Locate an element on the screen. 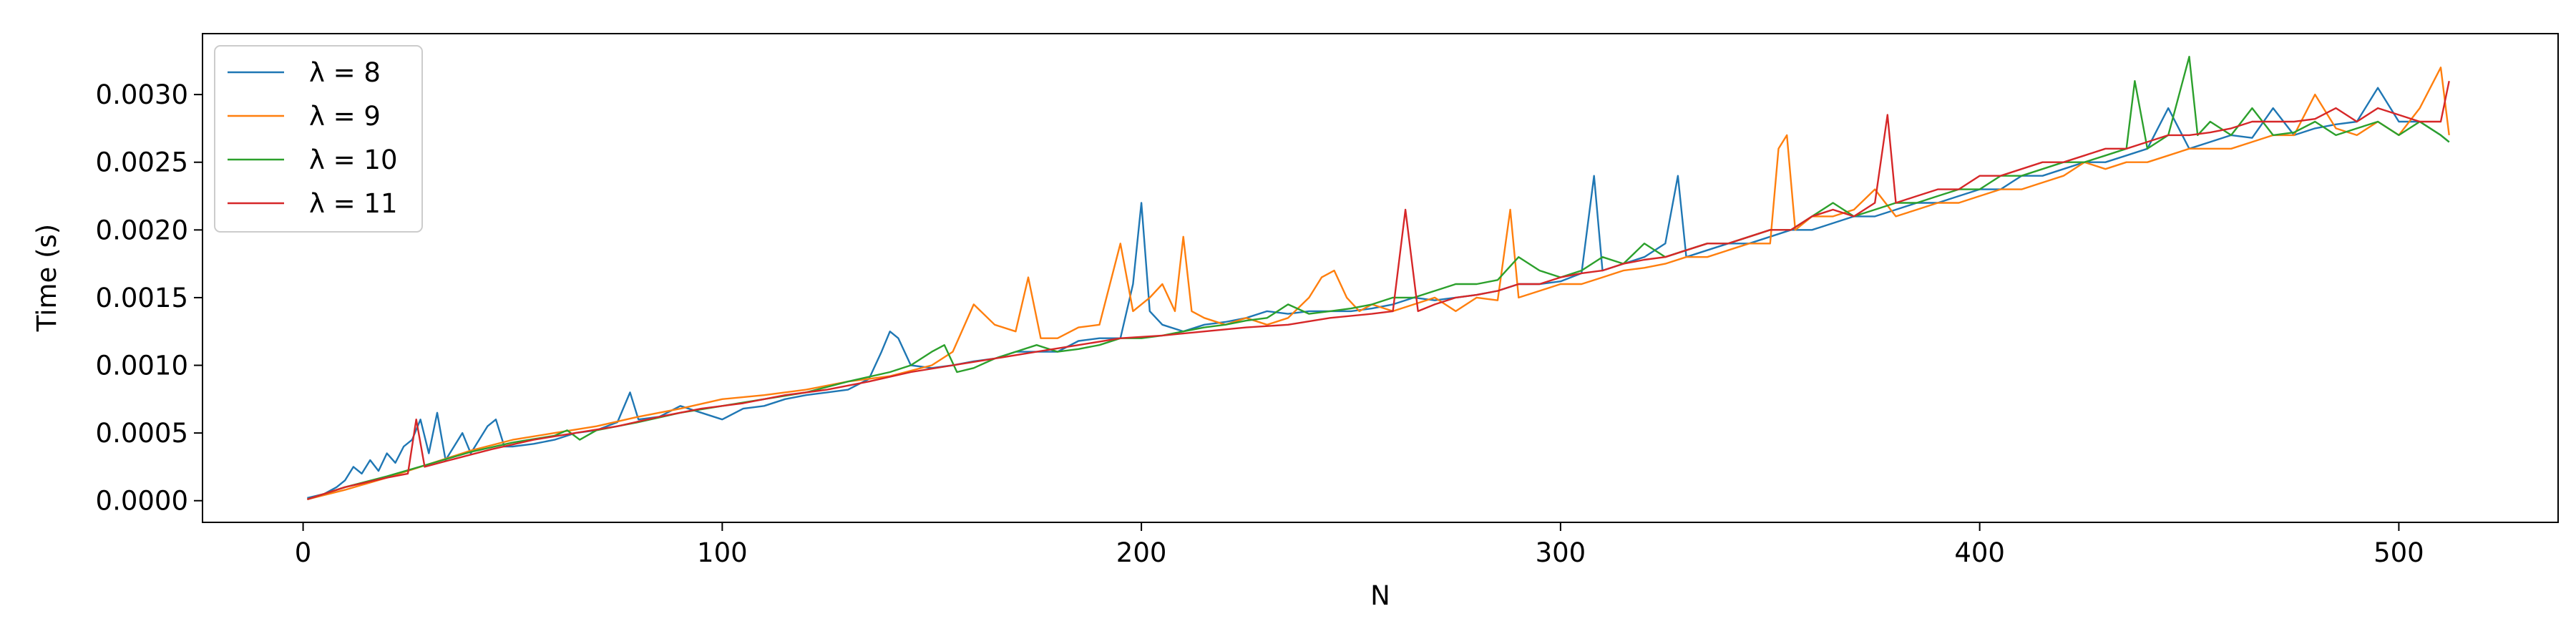 The height and width of the screenshot is (644, 2576). legend-label-3: λ = 11 is located at coordinates (353, 203).